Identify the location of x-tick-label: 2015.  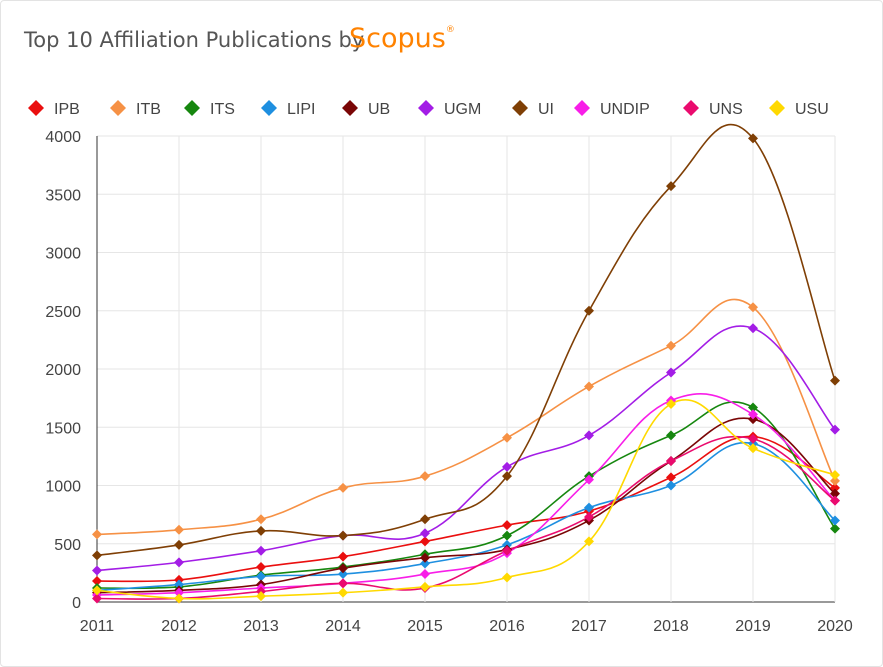
(425, 626).